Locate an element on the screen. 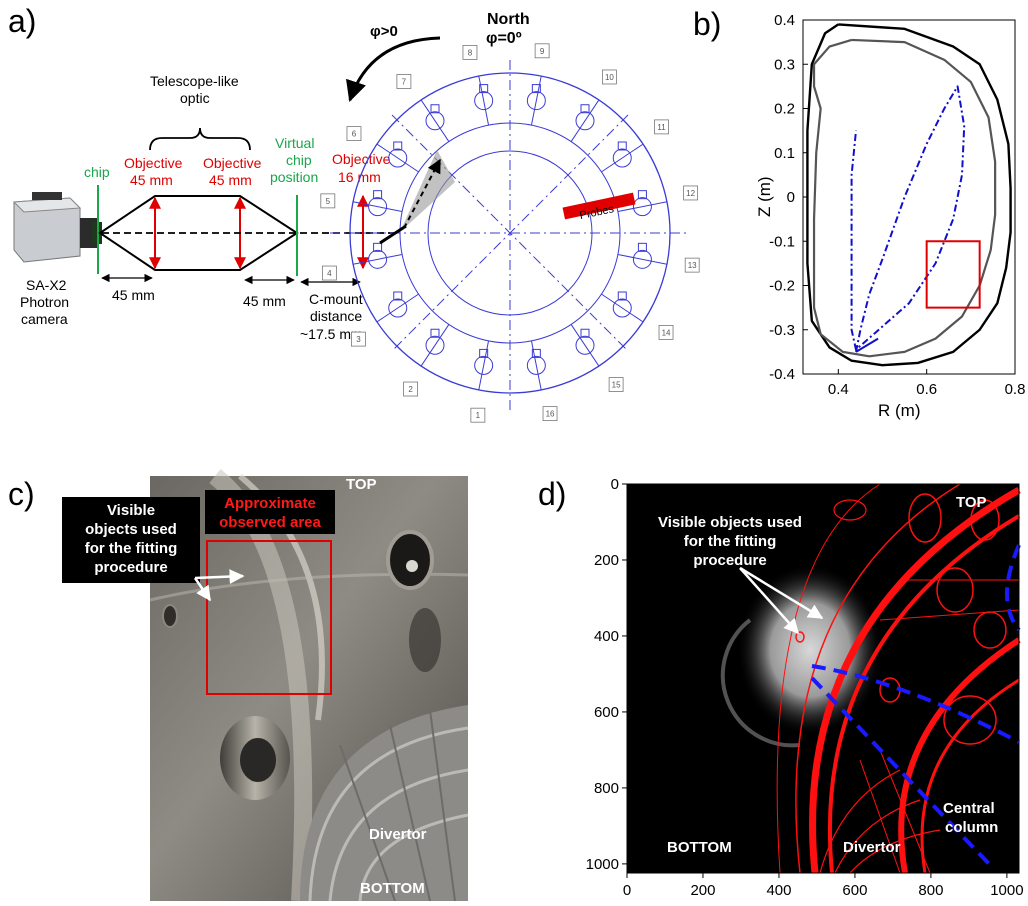 The image size is (1028, 906). visible-objects-label-3: for the fitting is located at coordinates (131, 548).